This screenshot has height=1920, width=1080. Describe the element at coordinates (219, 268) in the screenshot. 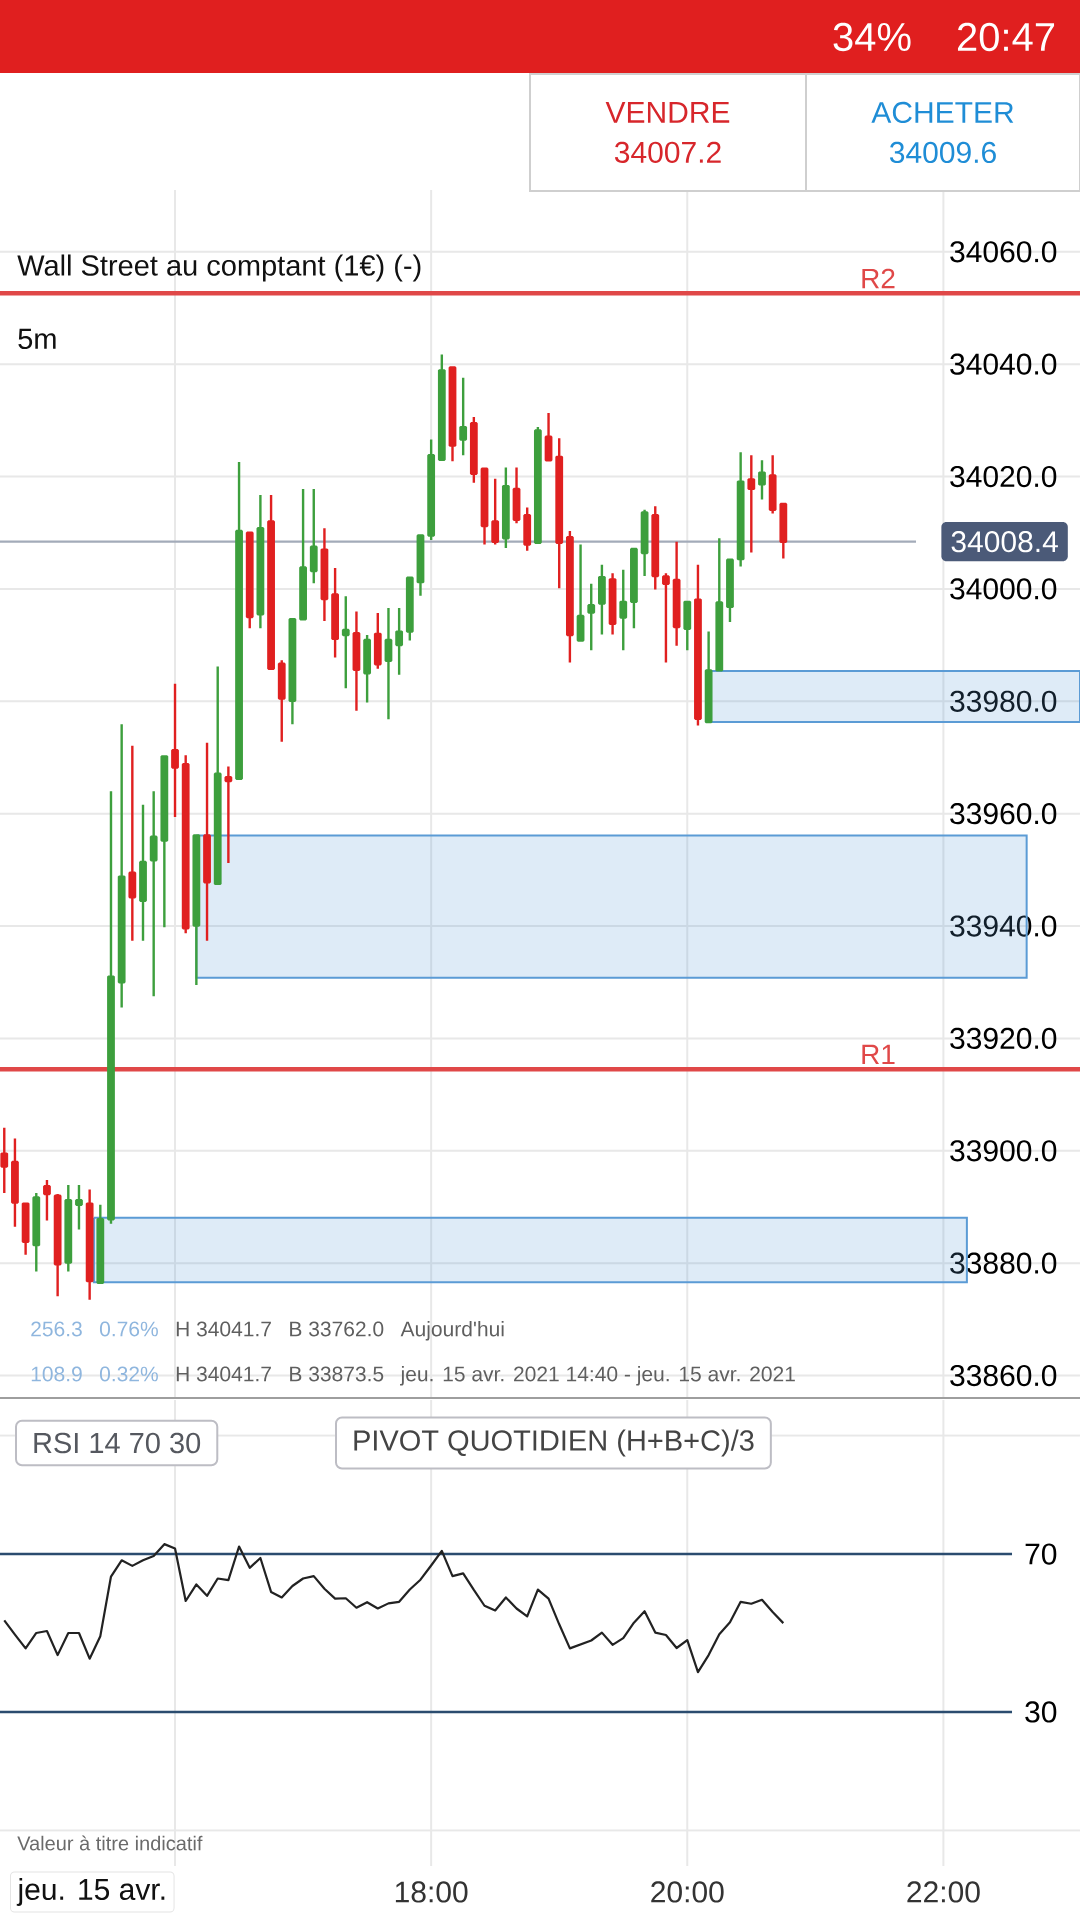

I see `text: Wall Street au comptant (1€) (-)` at that location.